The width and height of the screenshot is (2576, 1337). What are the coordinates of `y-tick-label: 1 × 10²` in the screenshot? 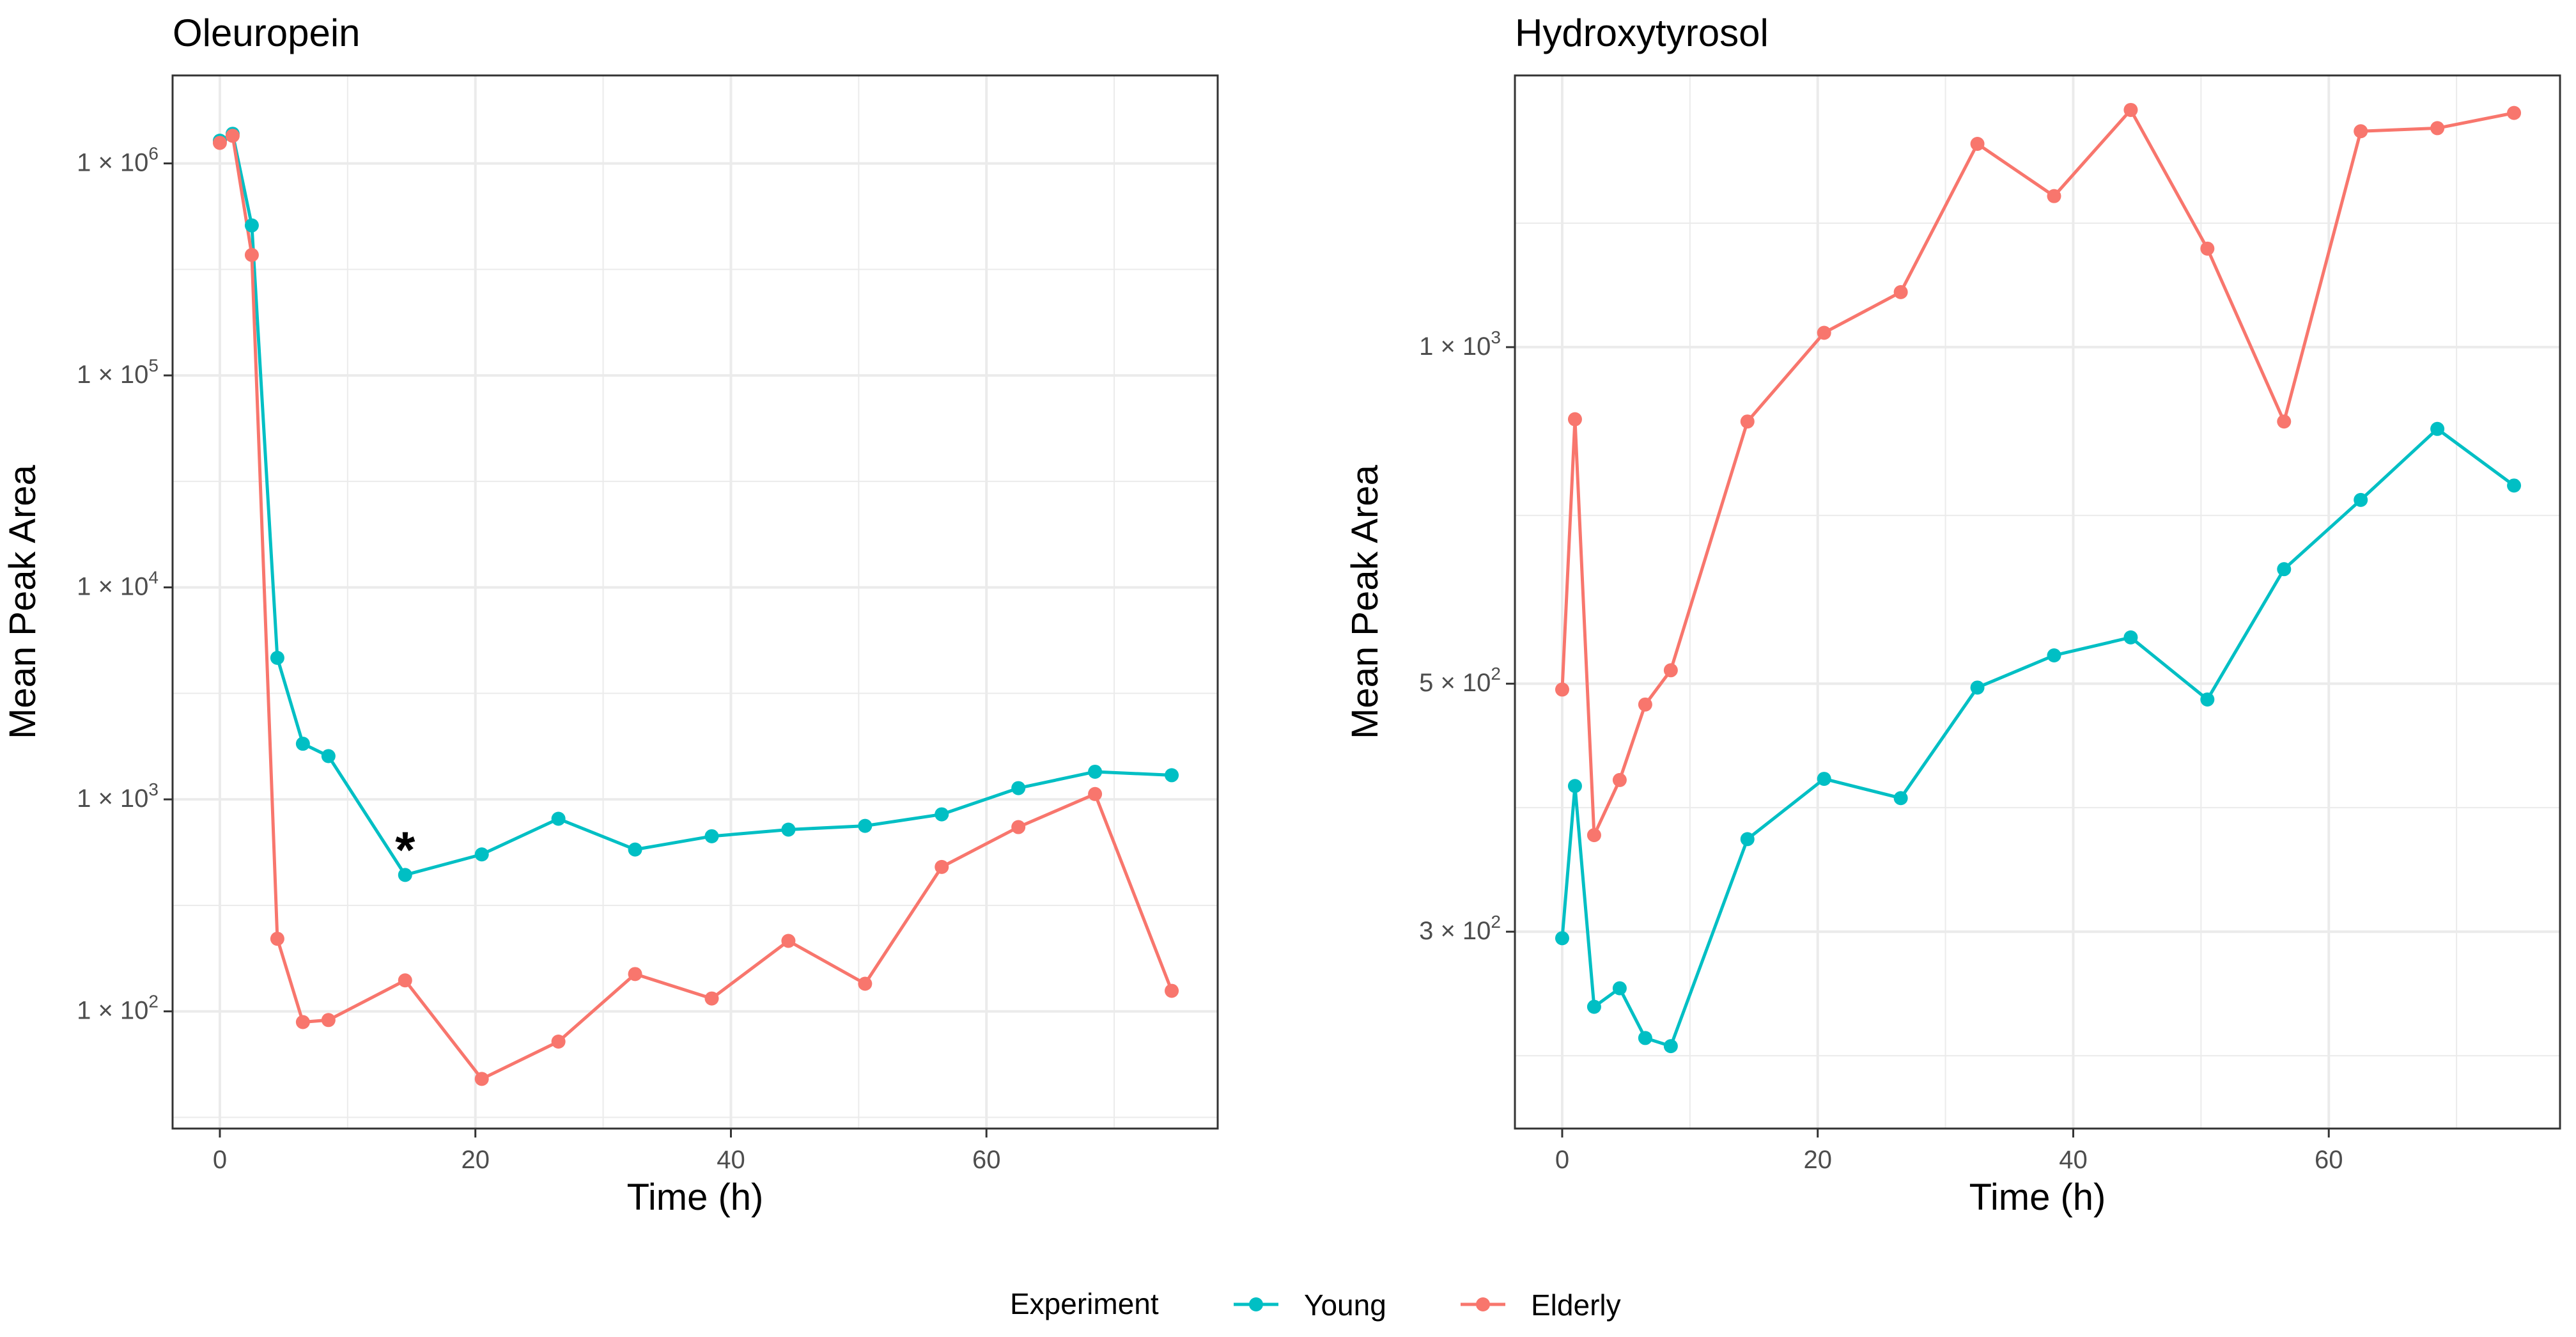 It's located at (118, 1008).